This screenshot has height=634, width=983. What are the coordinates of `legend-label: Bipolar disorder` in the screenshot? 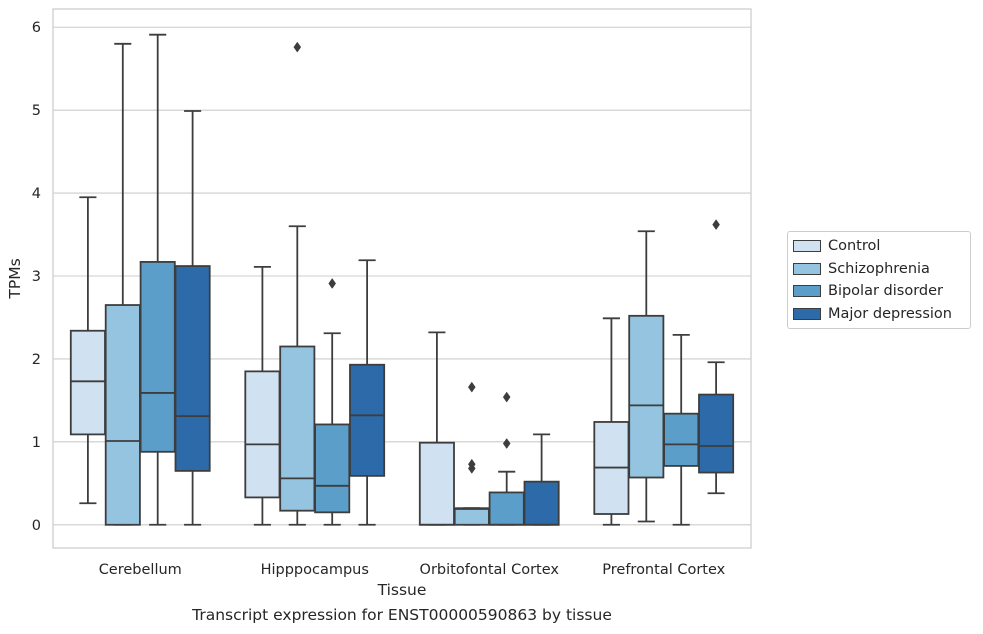 It's located at (885, 291).